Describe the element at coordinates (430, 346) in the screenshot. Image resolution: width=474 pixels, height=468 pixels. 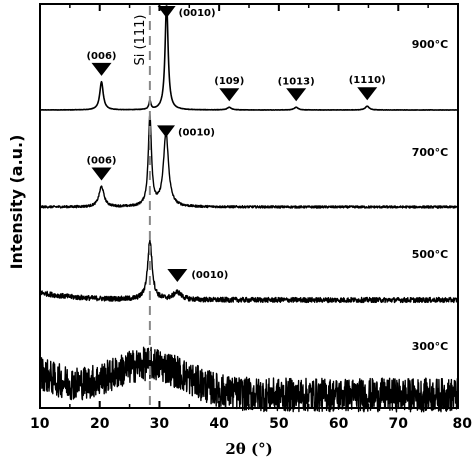
I see `series-label-4: 300°C` at that location.